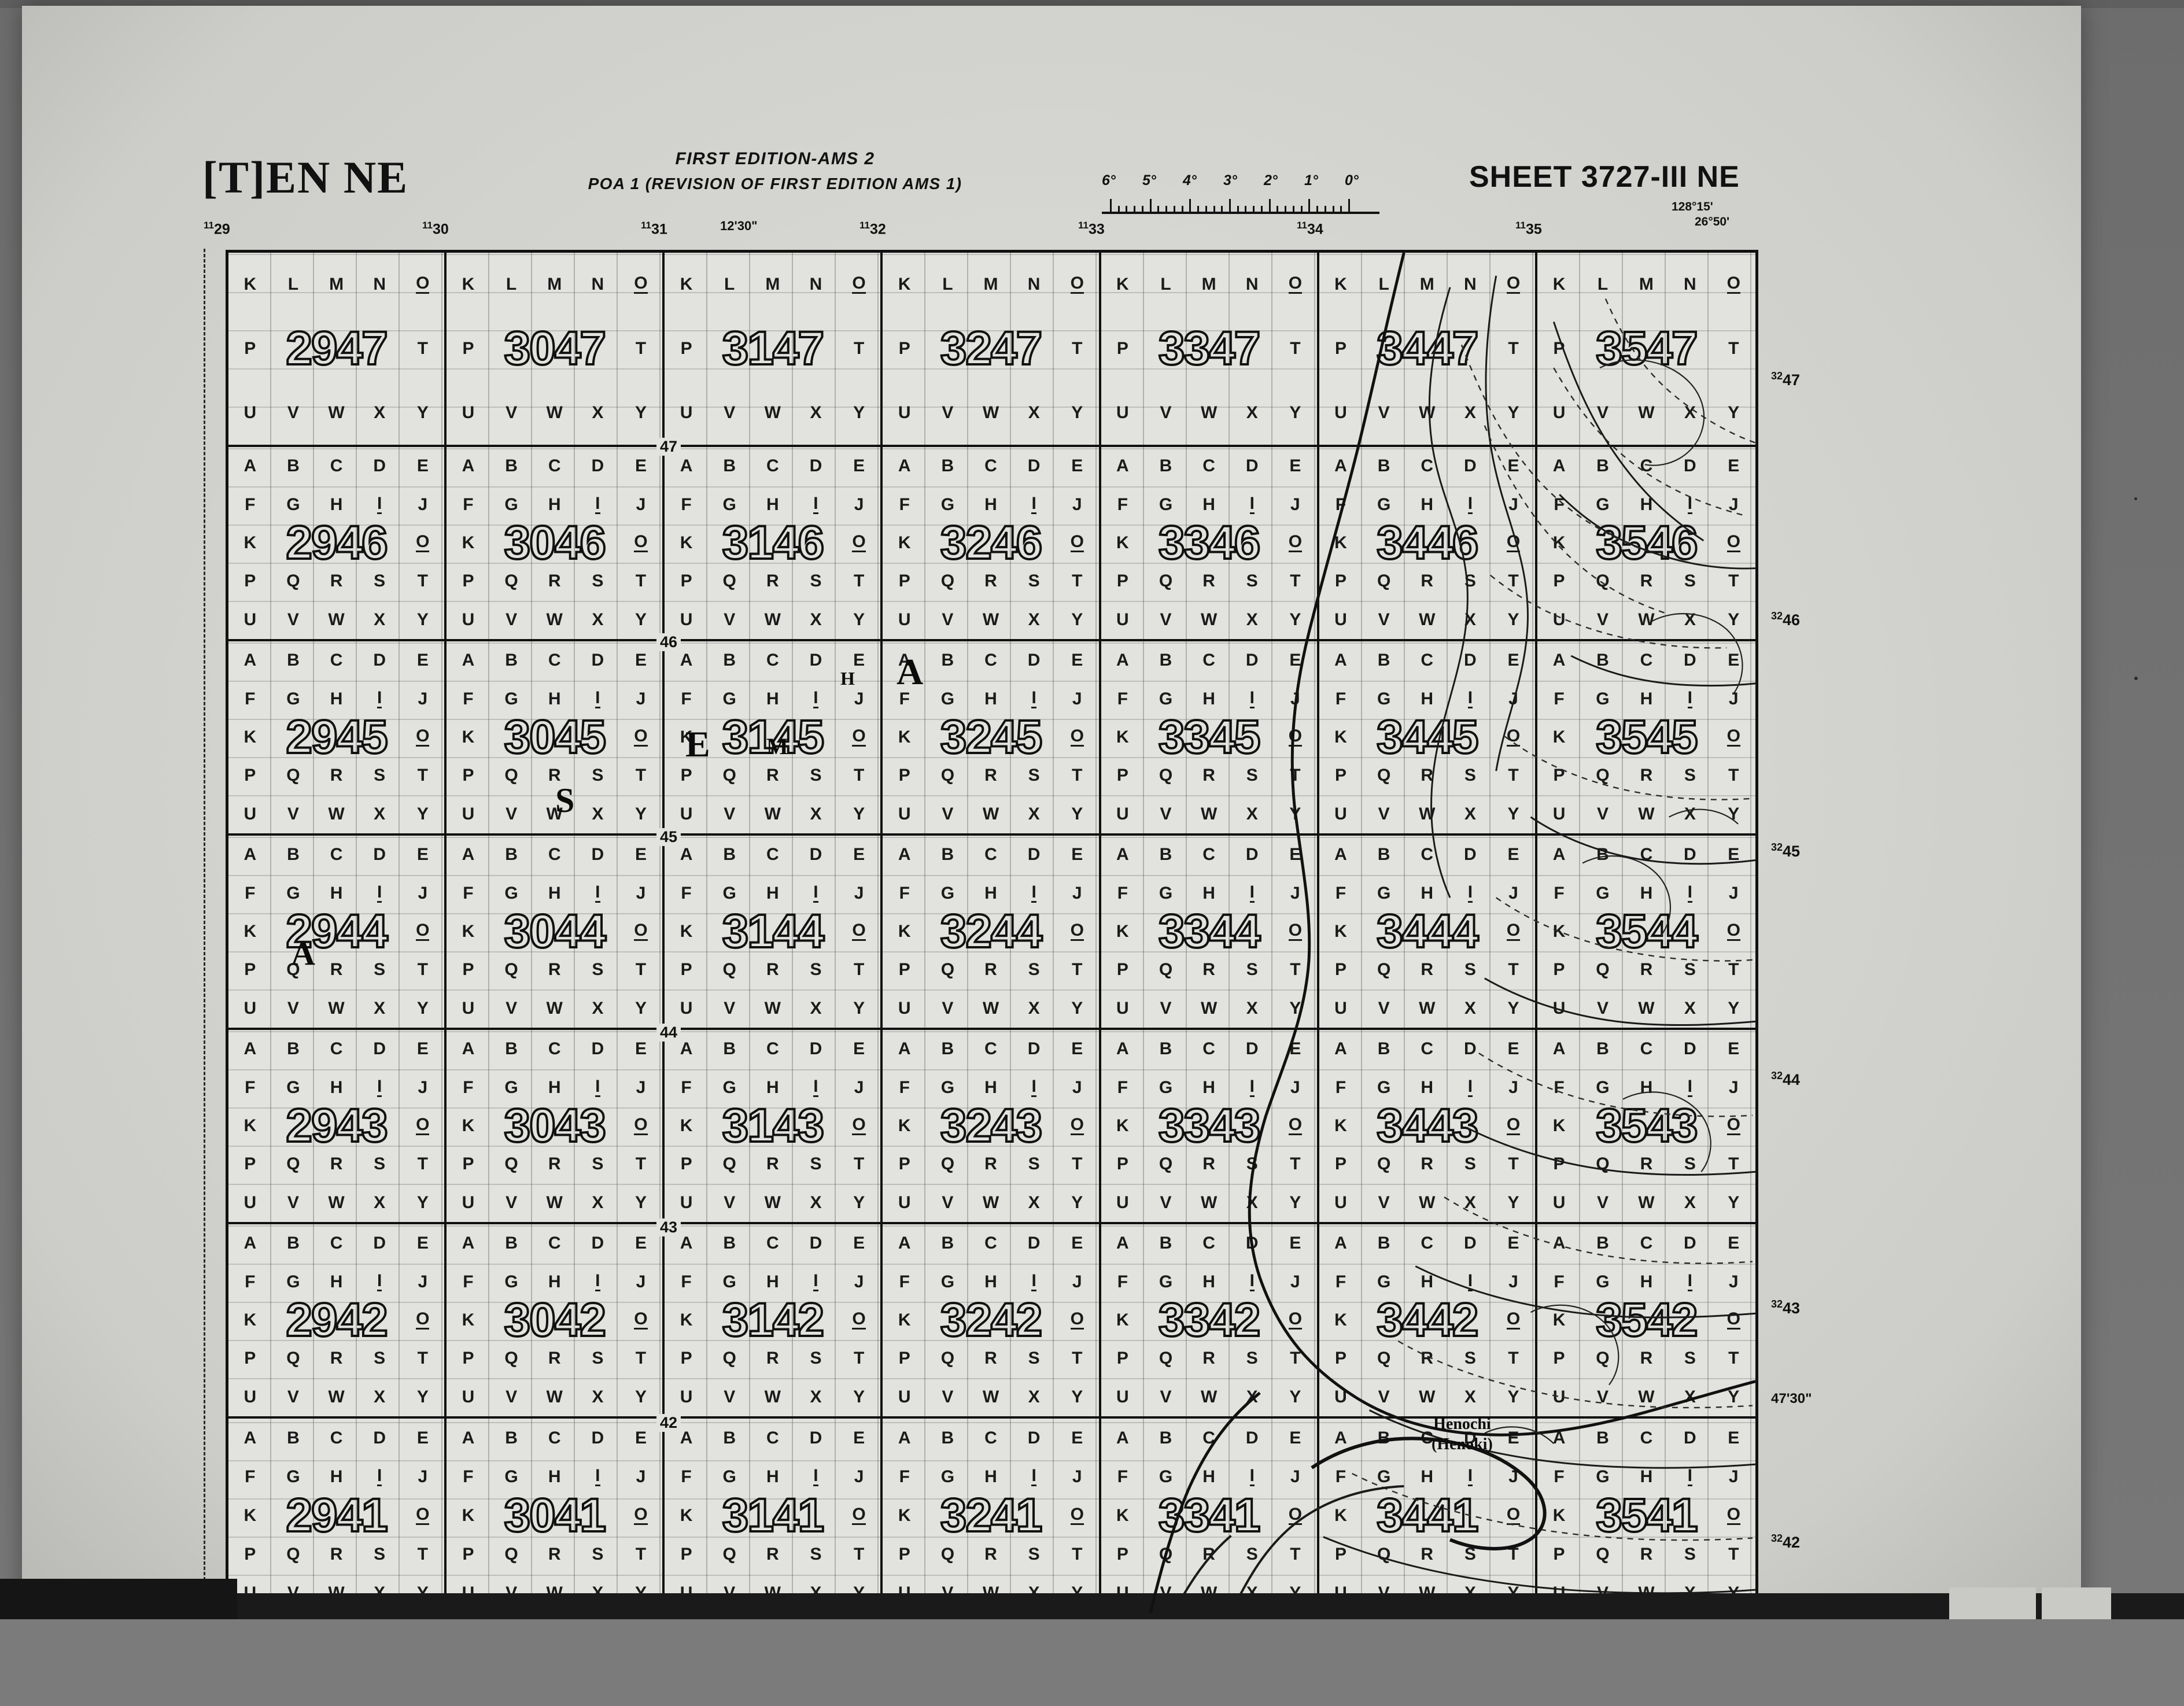 This screenshot has width=2184, height=1706. Describe the element at coordinates (1165, 284) in the screenshot. I see `grid-letter: L` at that location.